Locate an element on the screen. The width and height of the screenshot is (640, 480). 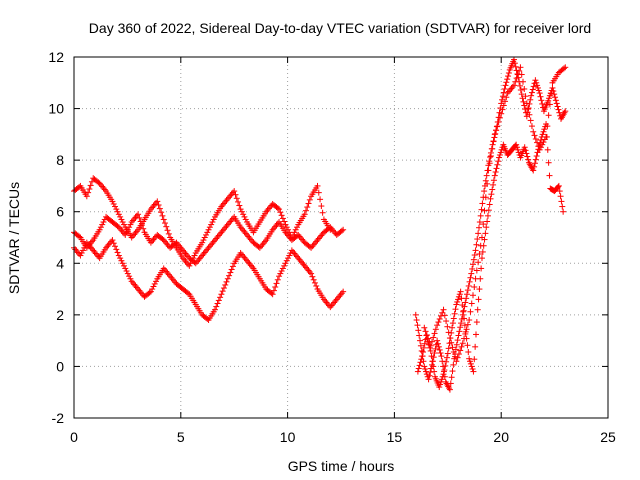
x-tick-label: 25 is located at coordinates (608, 437).